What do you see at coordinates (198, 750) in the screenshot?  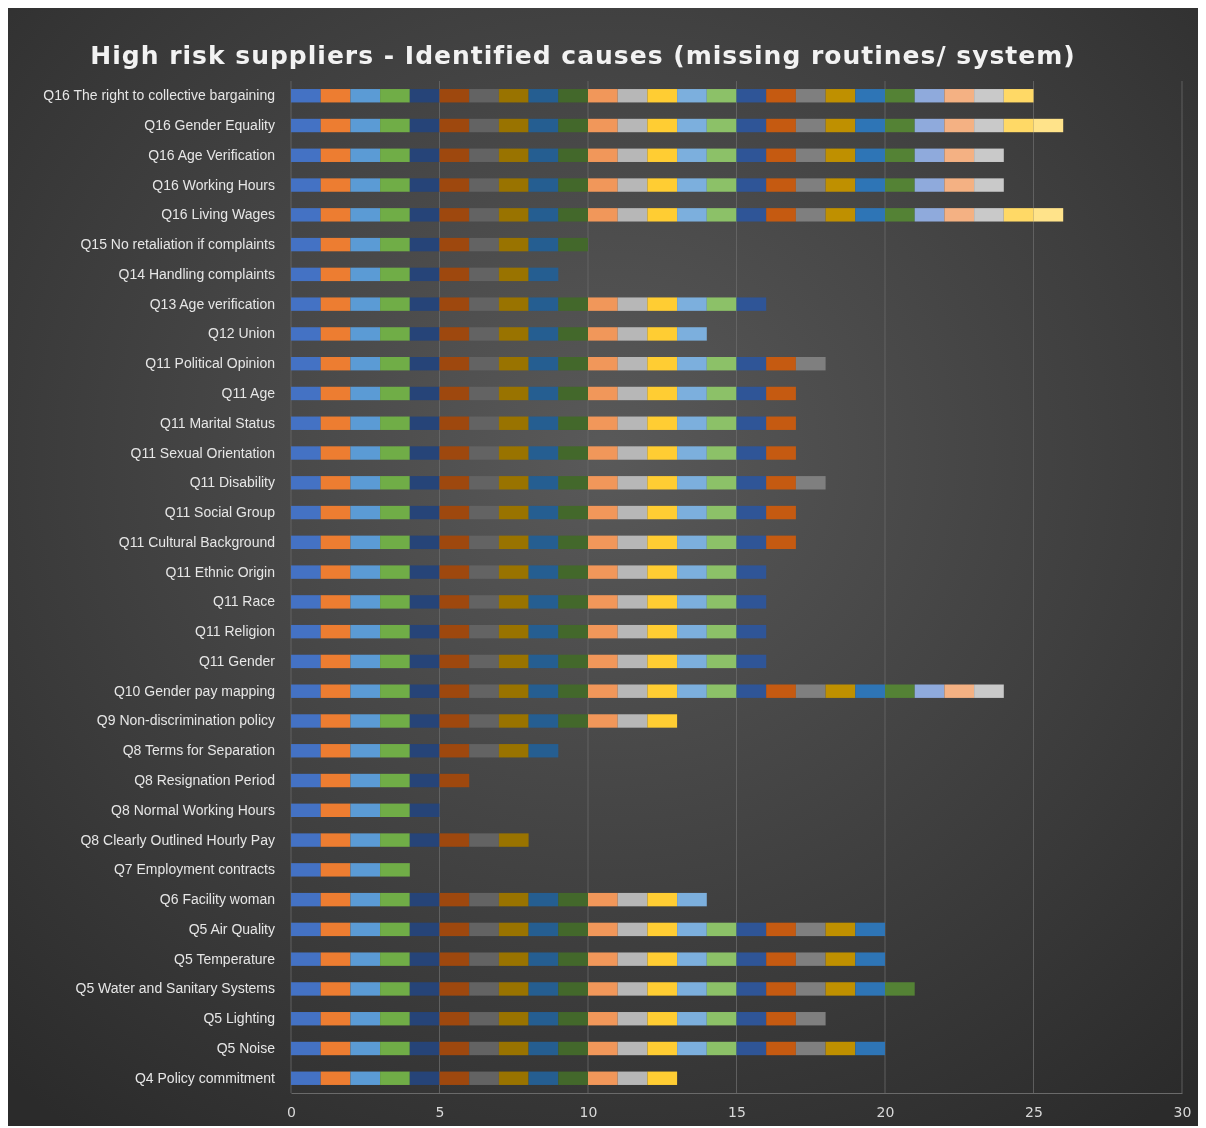 I see `y-tick-label: Q8 Terms for Separation` at bounding box center [198, 750].